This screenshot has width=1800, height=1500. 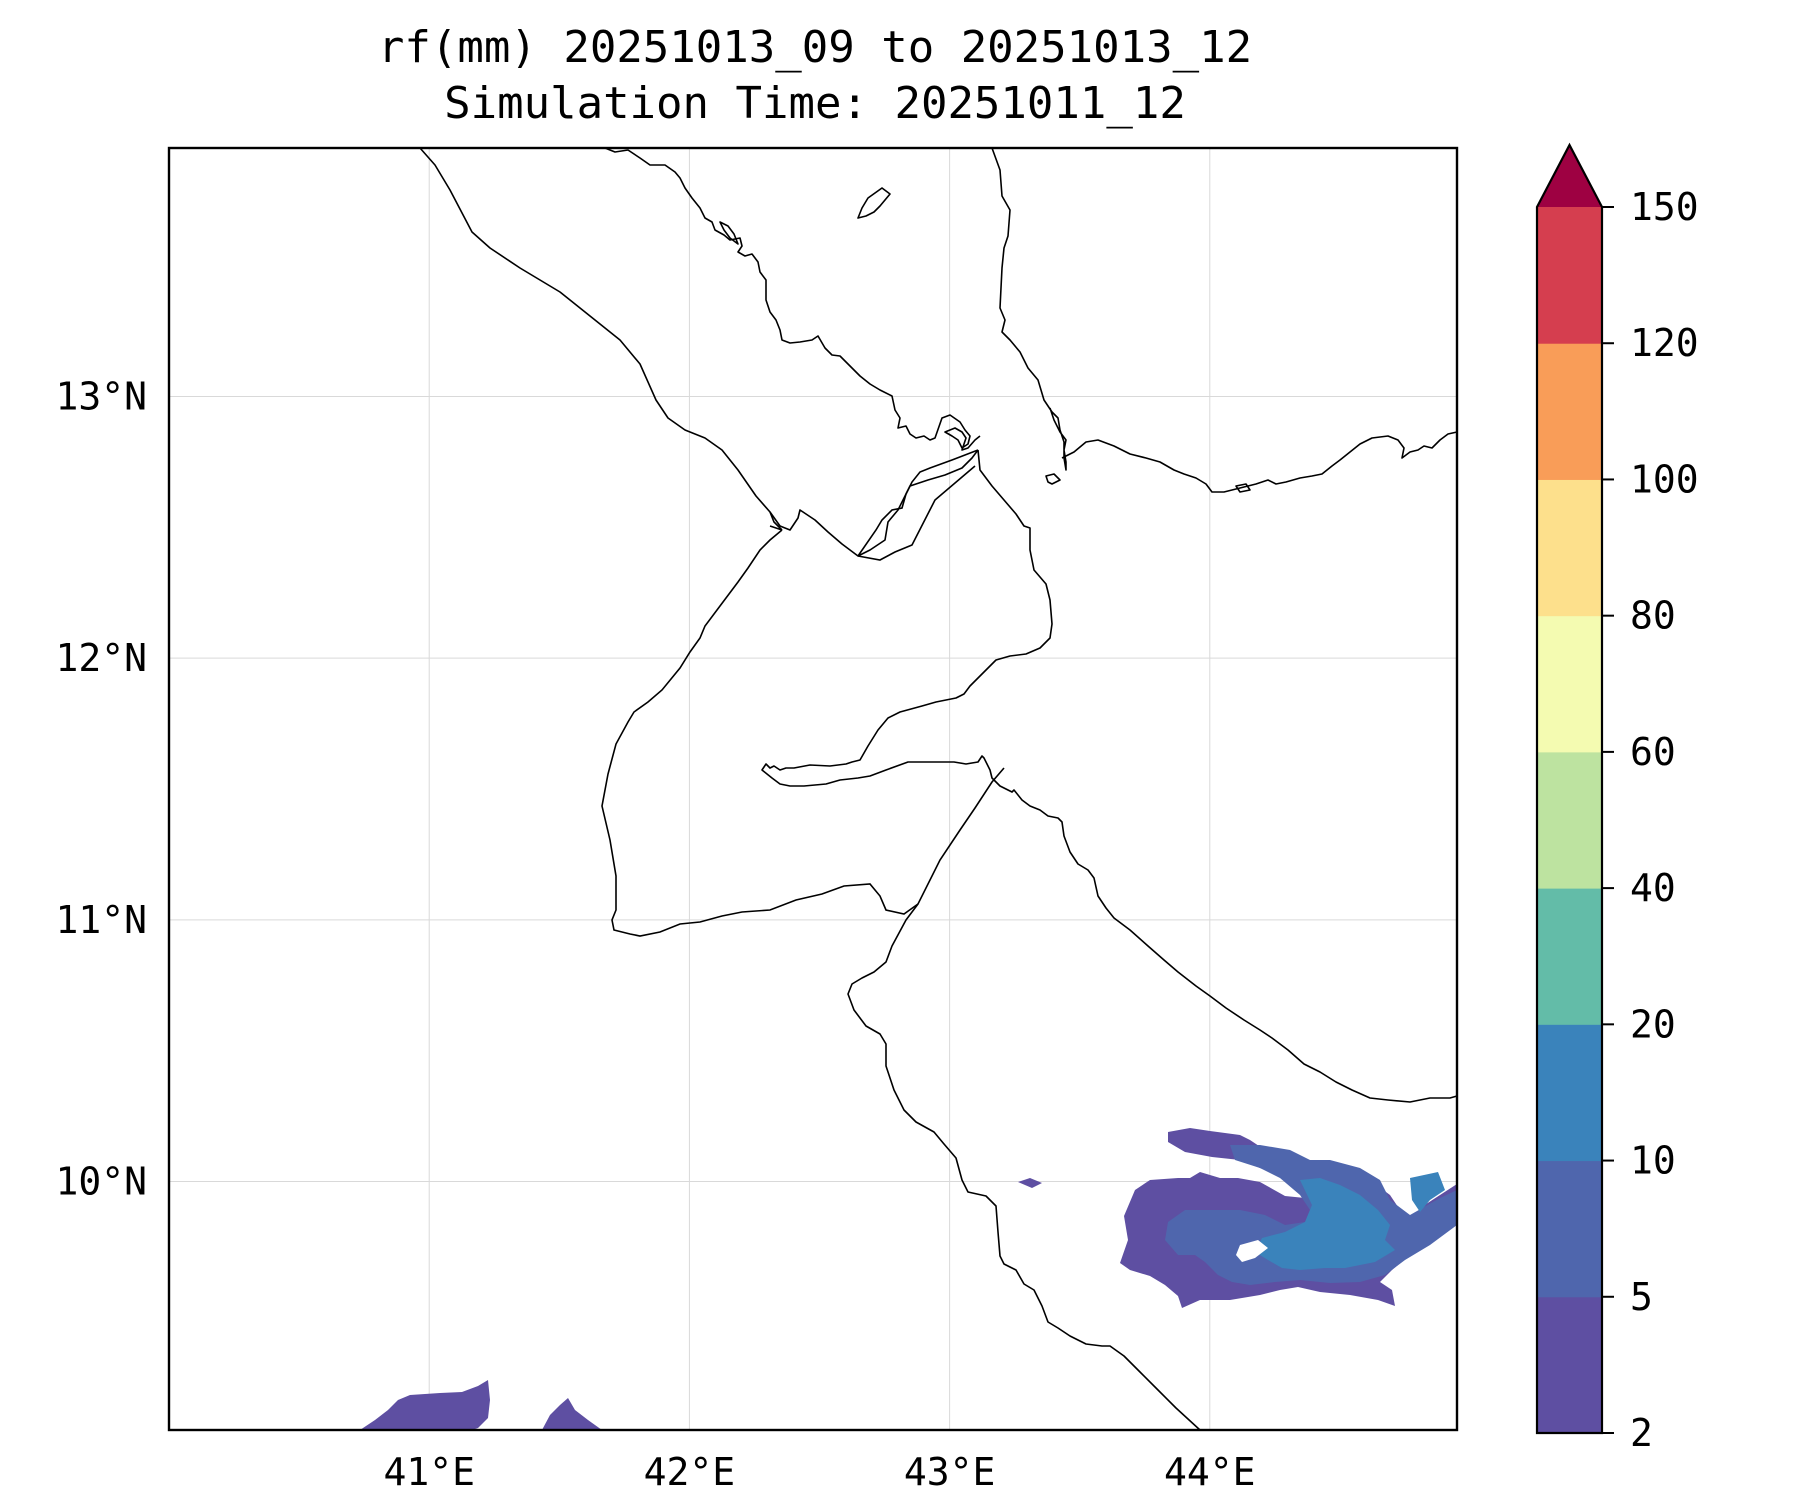 I want to click on lon-tick-label: 41°E, so click(x=429, y=1472).